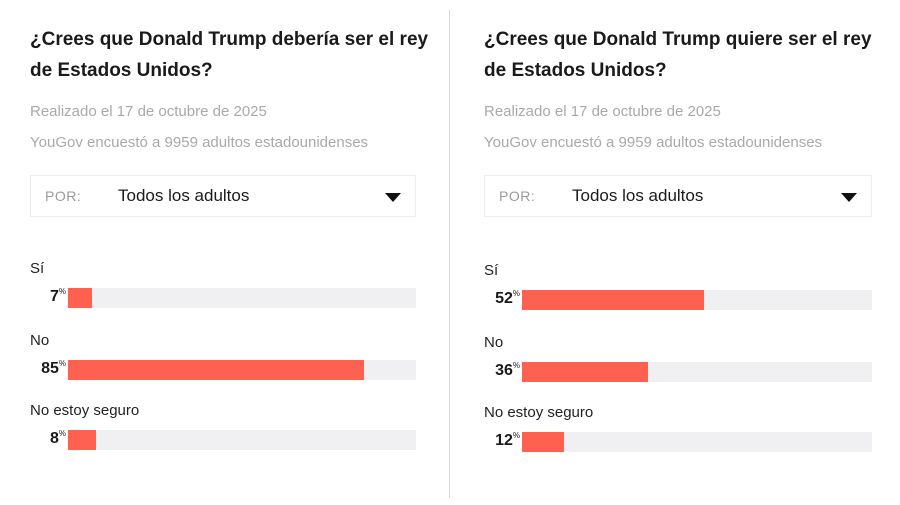 This screenshot has width=900, height=505. I want to click on data-label: 7%, so click(57, 296).